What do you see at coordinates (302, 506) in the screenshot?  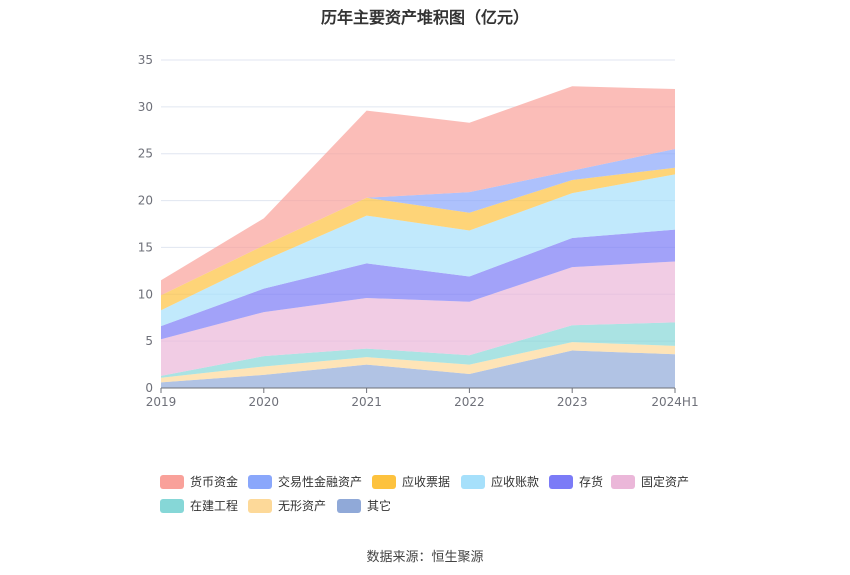 I see `legend-label: 无形资产` at bounding box center [302, 506].